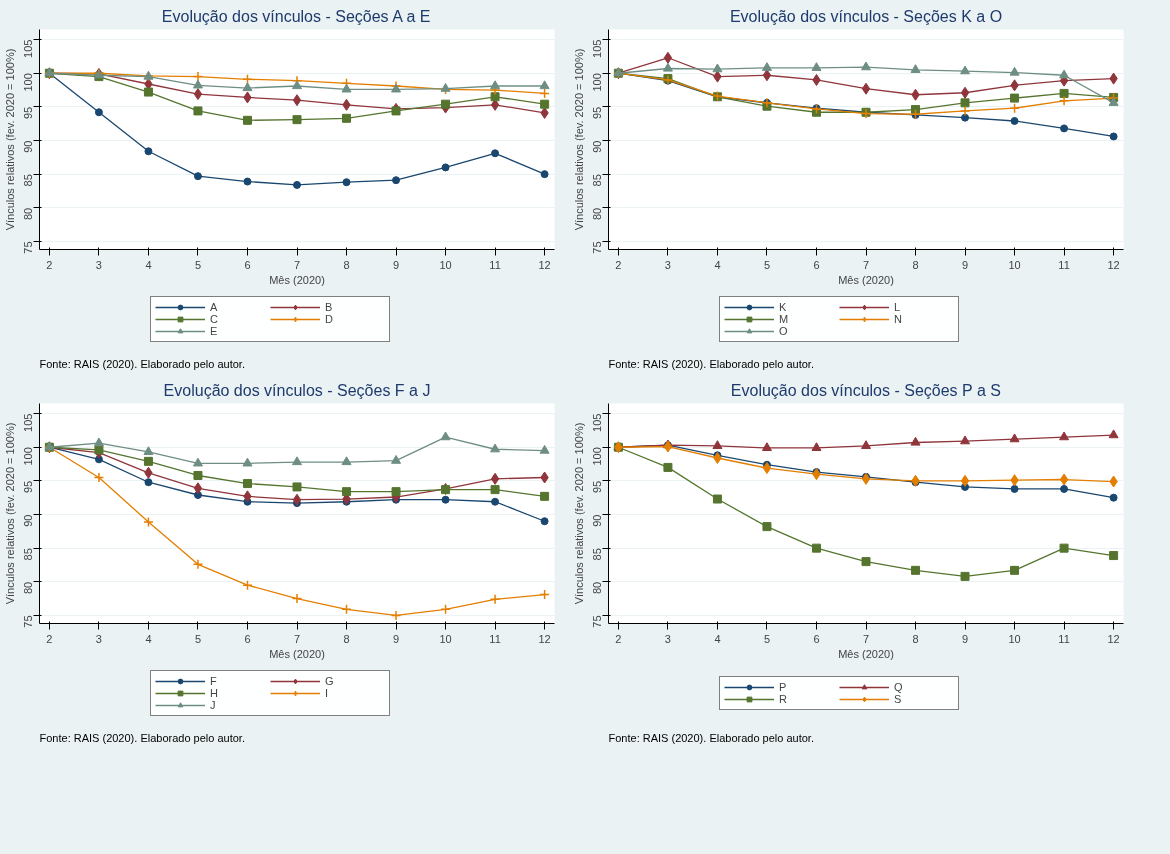 The image size is (1170, 854). Describe the element at coordinates (329, 307) in the screenshot. I see `legend-label: B` at that location.